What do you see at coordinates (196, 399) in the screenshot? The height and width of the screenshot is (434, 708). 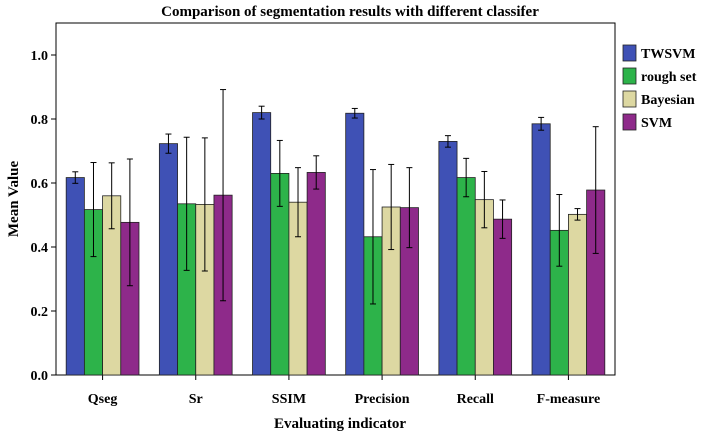 I see `x-tick-label: Sr` at bounding box center [196, 399].